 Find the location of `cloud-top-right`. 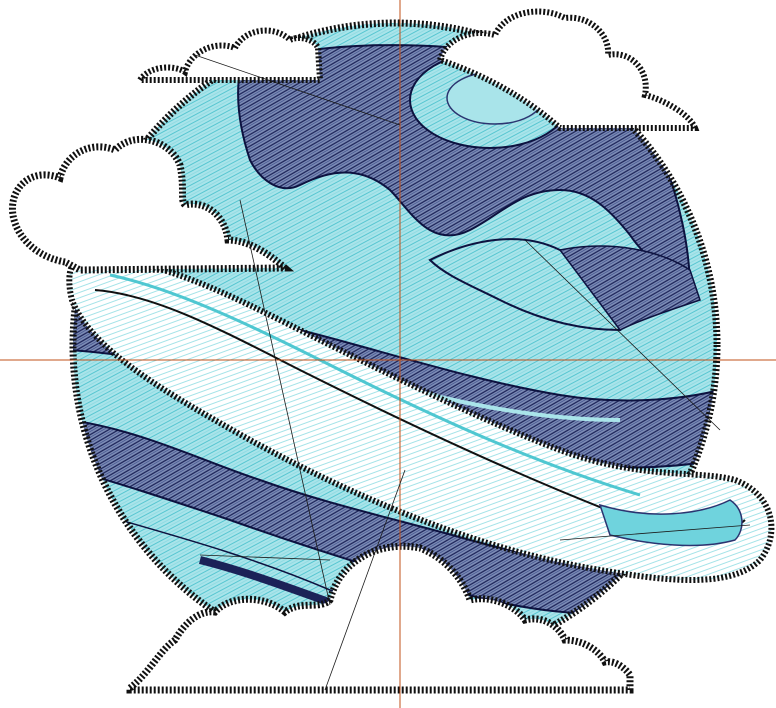

cloud-top-right is located at coordinates (568, 69).